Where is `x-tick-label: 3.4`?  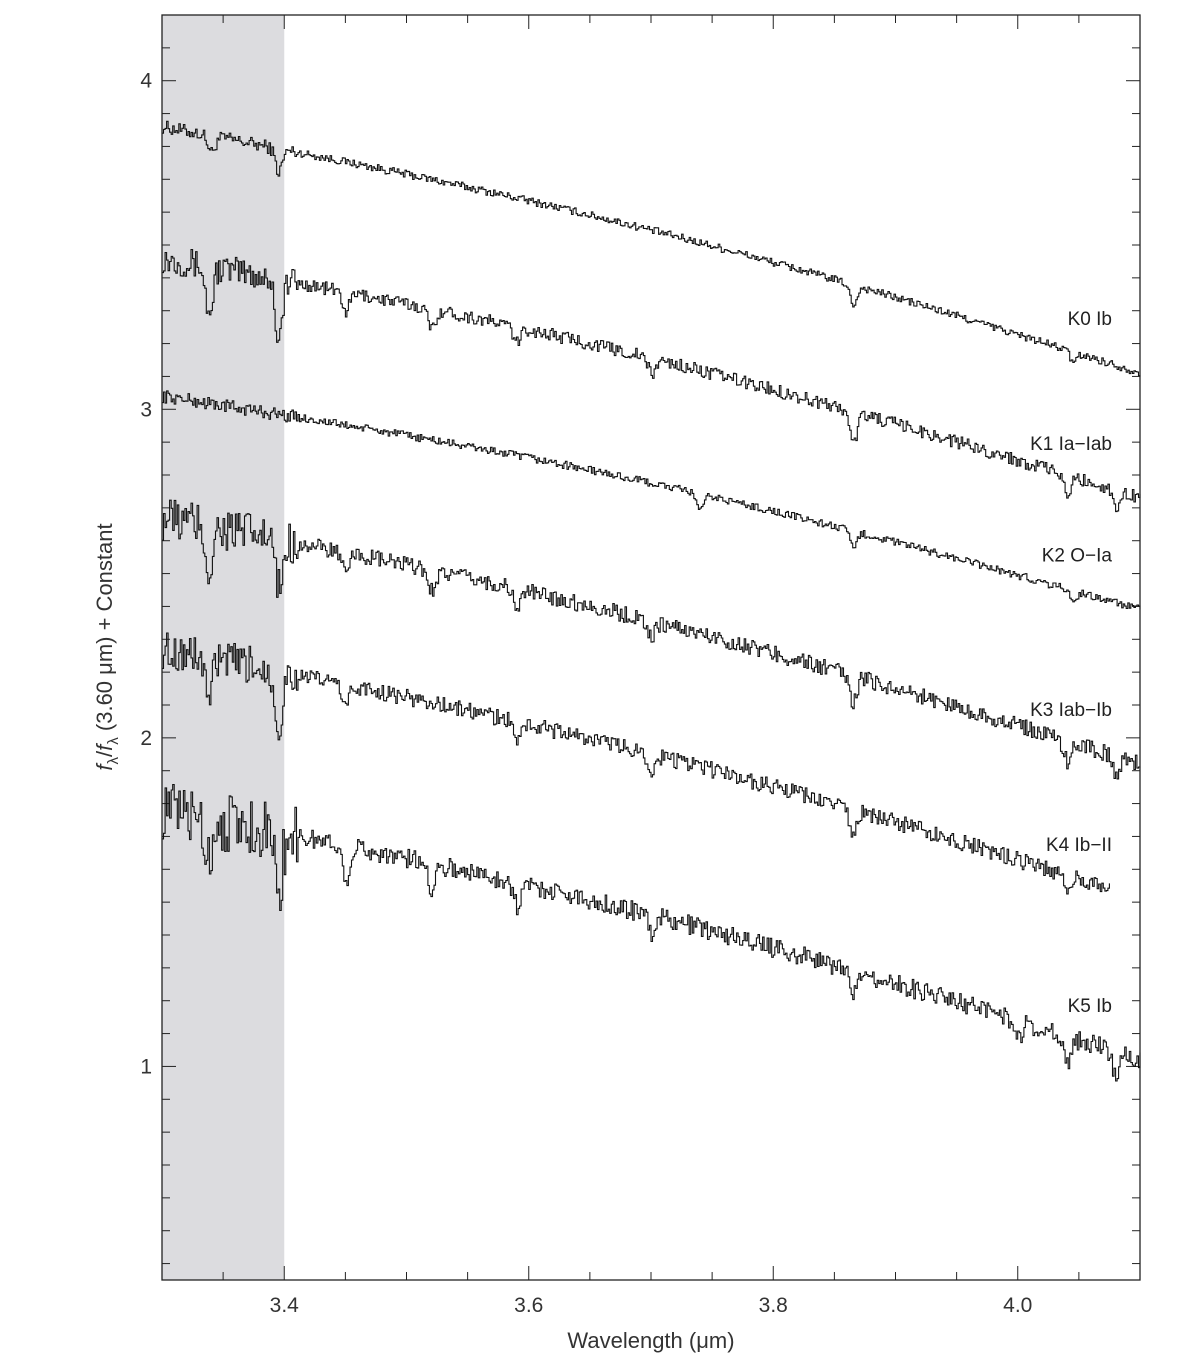 x-tick-label: 3.4 is located at coordinates (285, 1305).